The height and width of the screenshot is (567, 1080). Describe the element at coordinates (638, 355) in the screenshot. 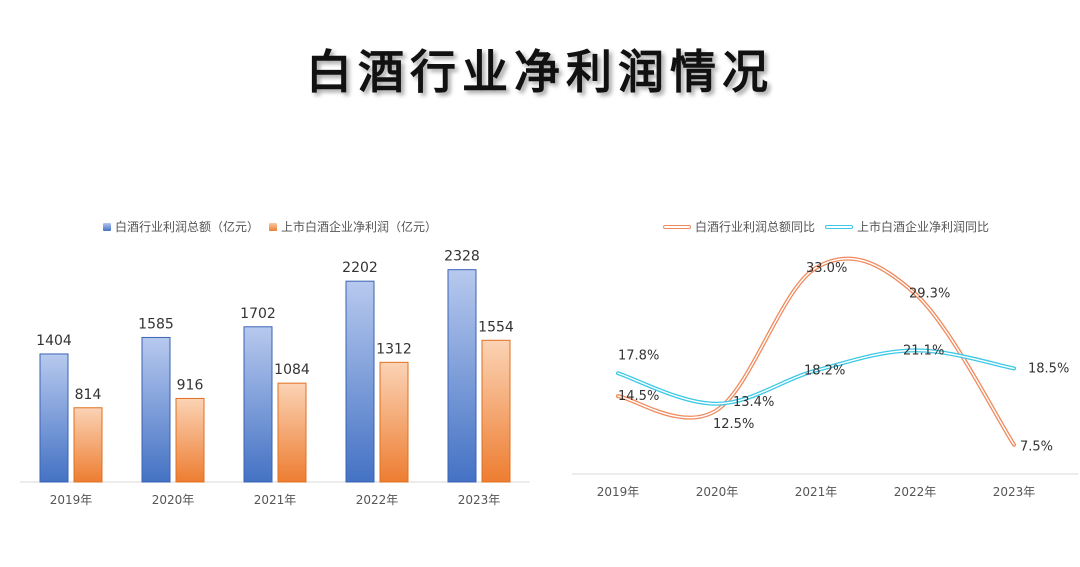

I see `data-label: 17.8%` at that location.